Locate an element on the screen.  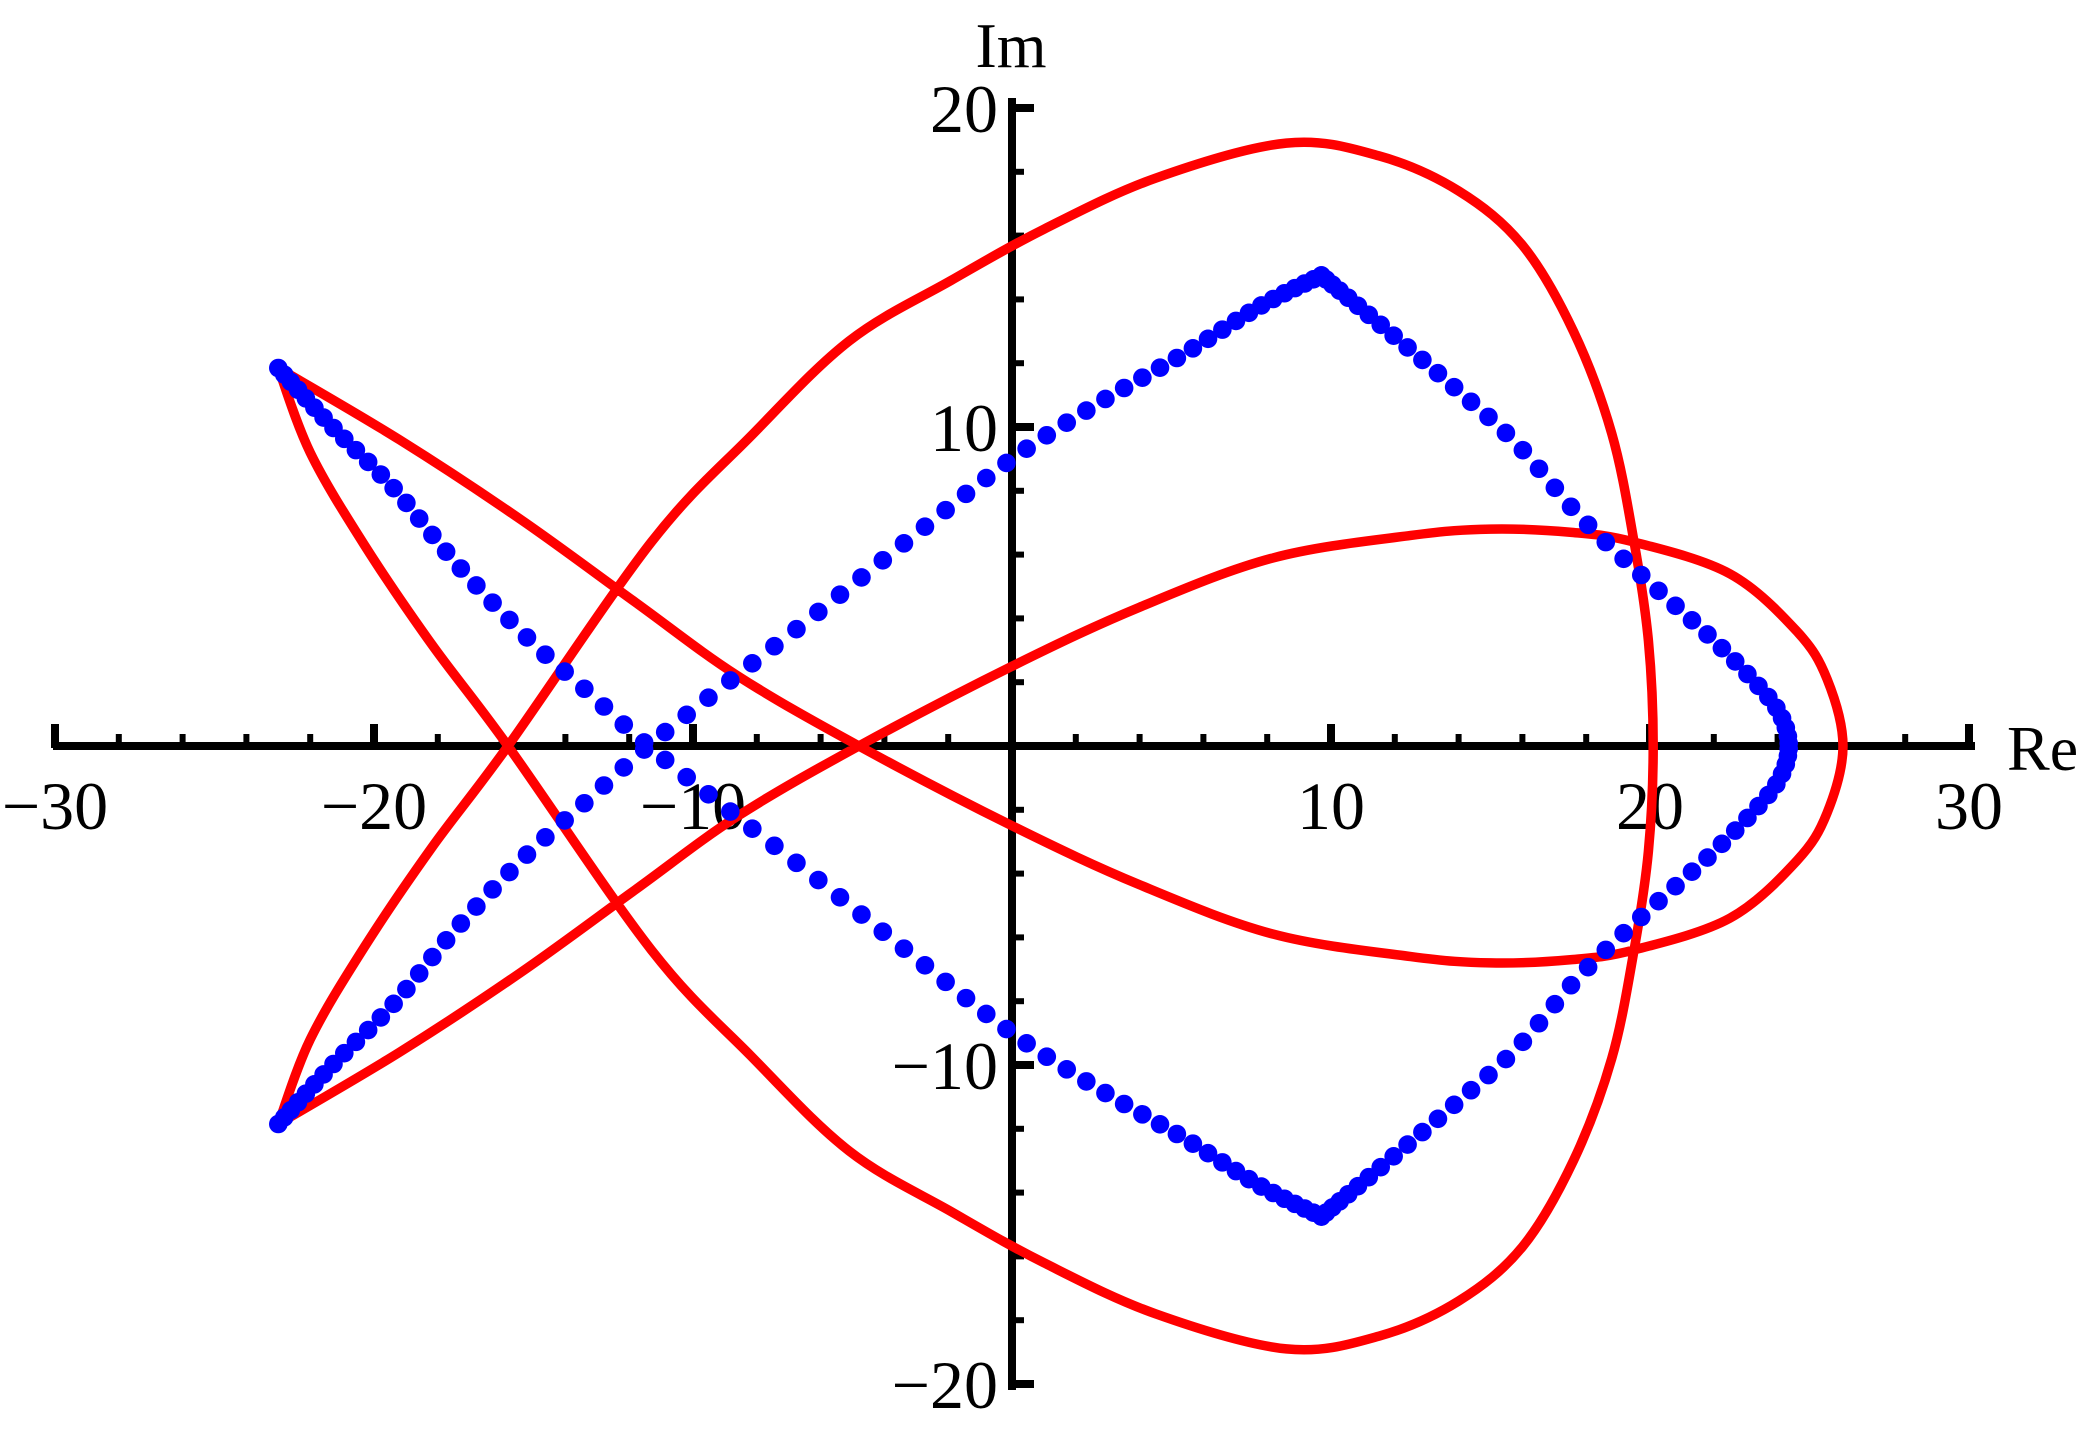
y-tick-label: −20 is located at coordinates (945, 1385).